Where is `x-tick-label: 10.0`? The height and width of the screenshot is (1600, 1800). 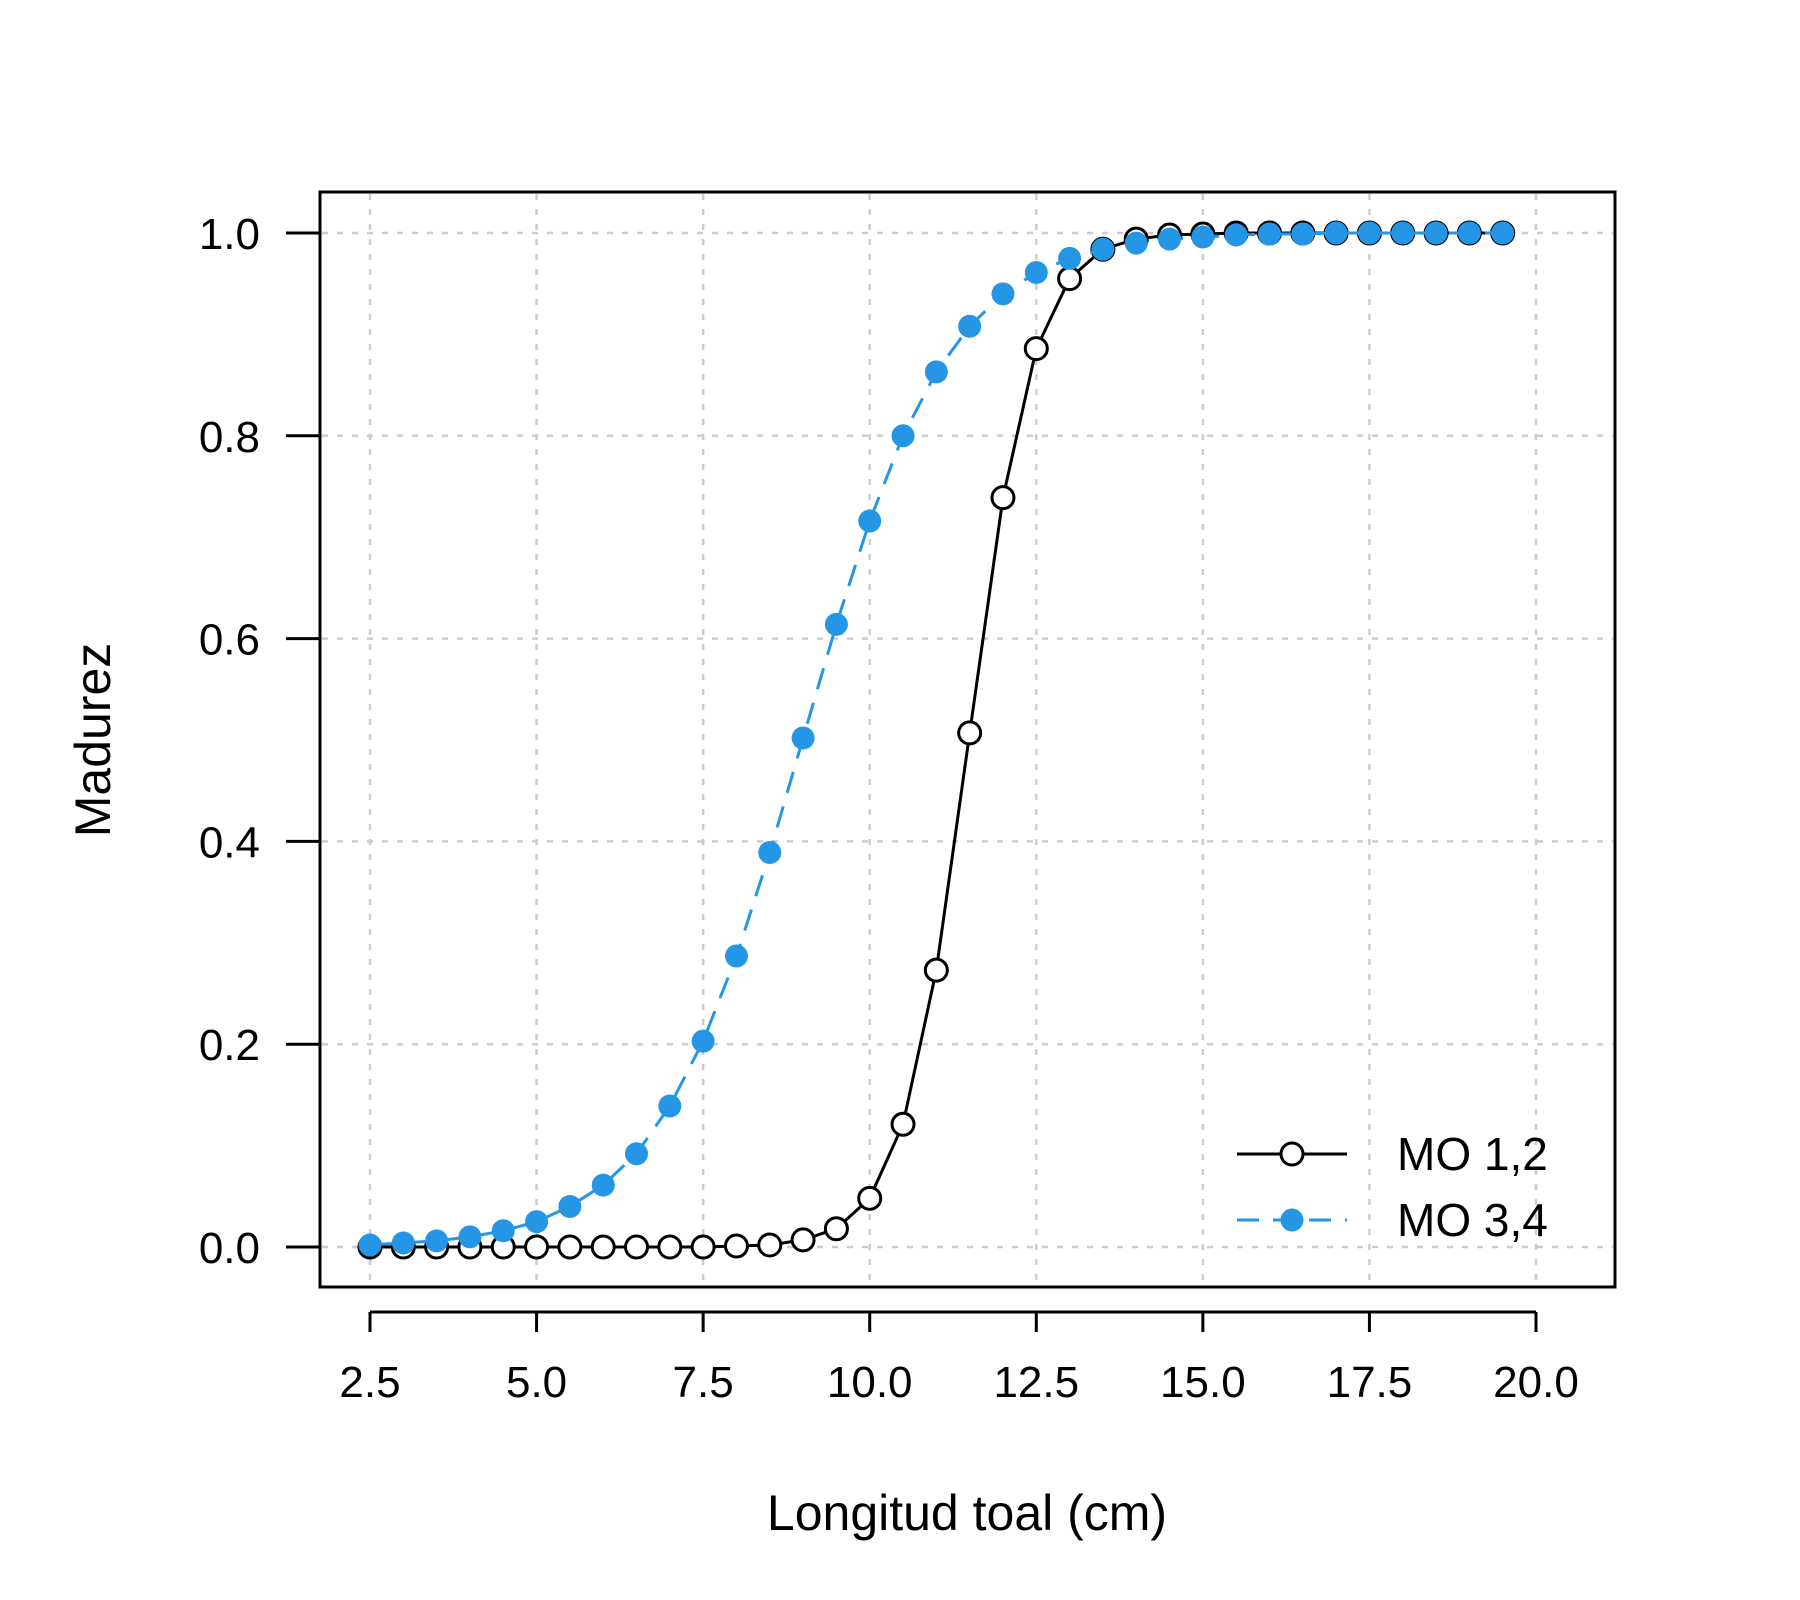
x-tick-label: 10.0 is located at coordinates (870, 1382).